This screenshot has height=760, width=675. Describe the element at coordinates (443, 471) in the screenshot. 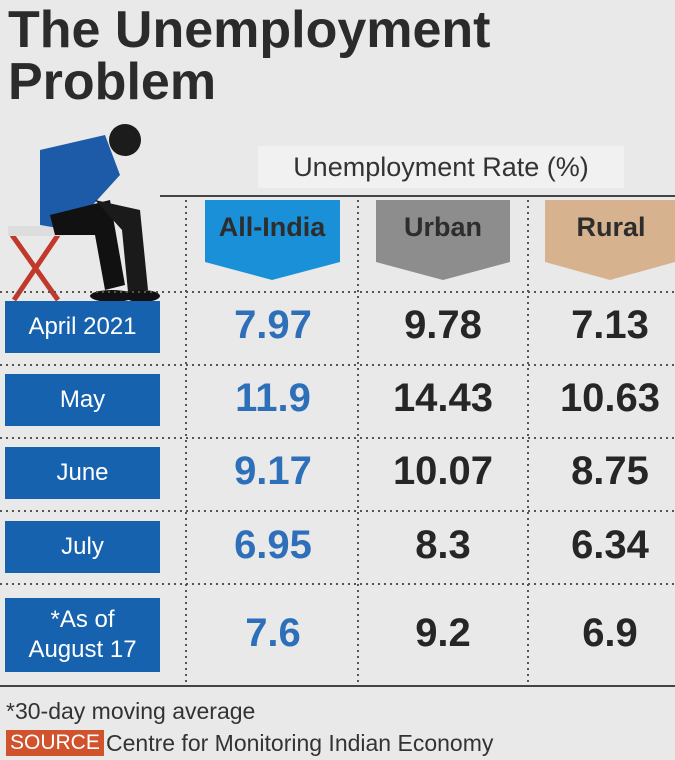

I see `cell: 10.07` at that location.